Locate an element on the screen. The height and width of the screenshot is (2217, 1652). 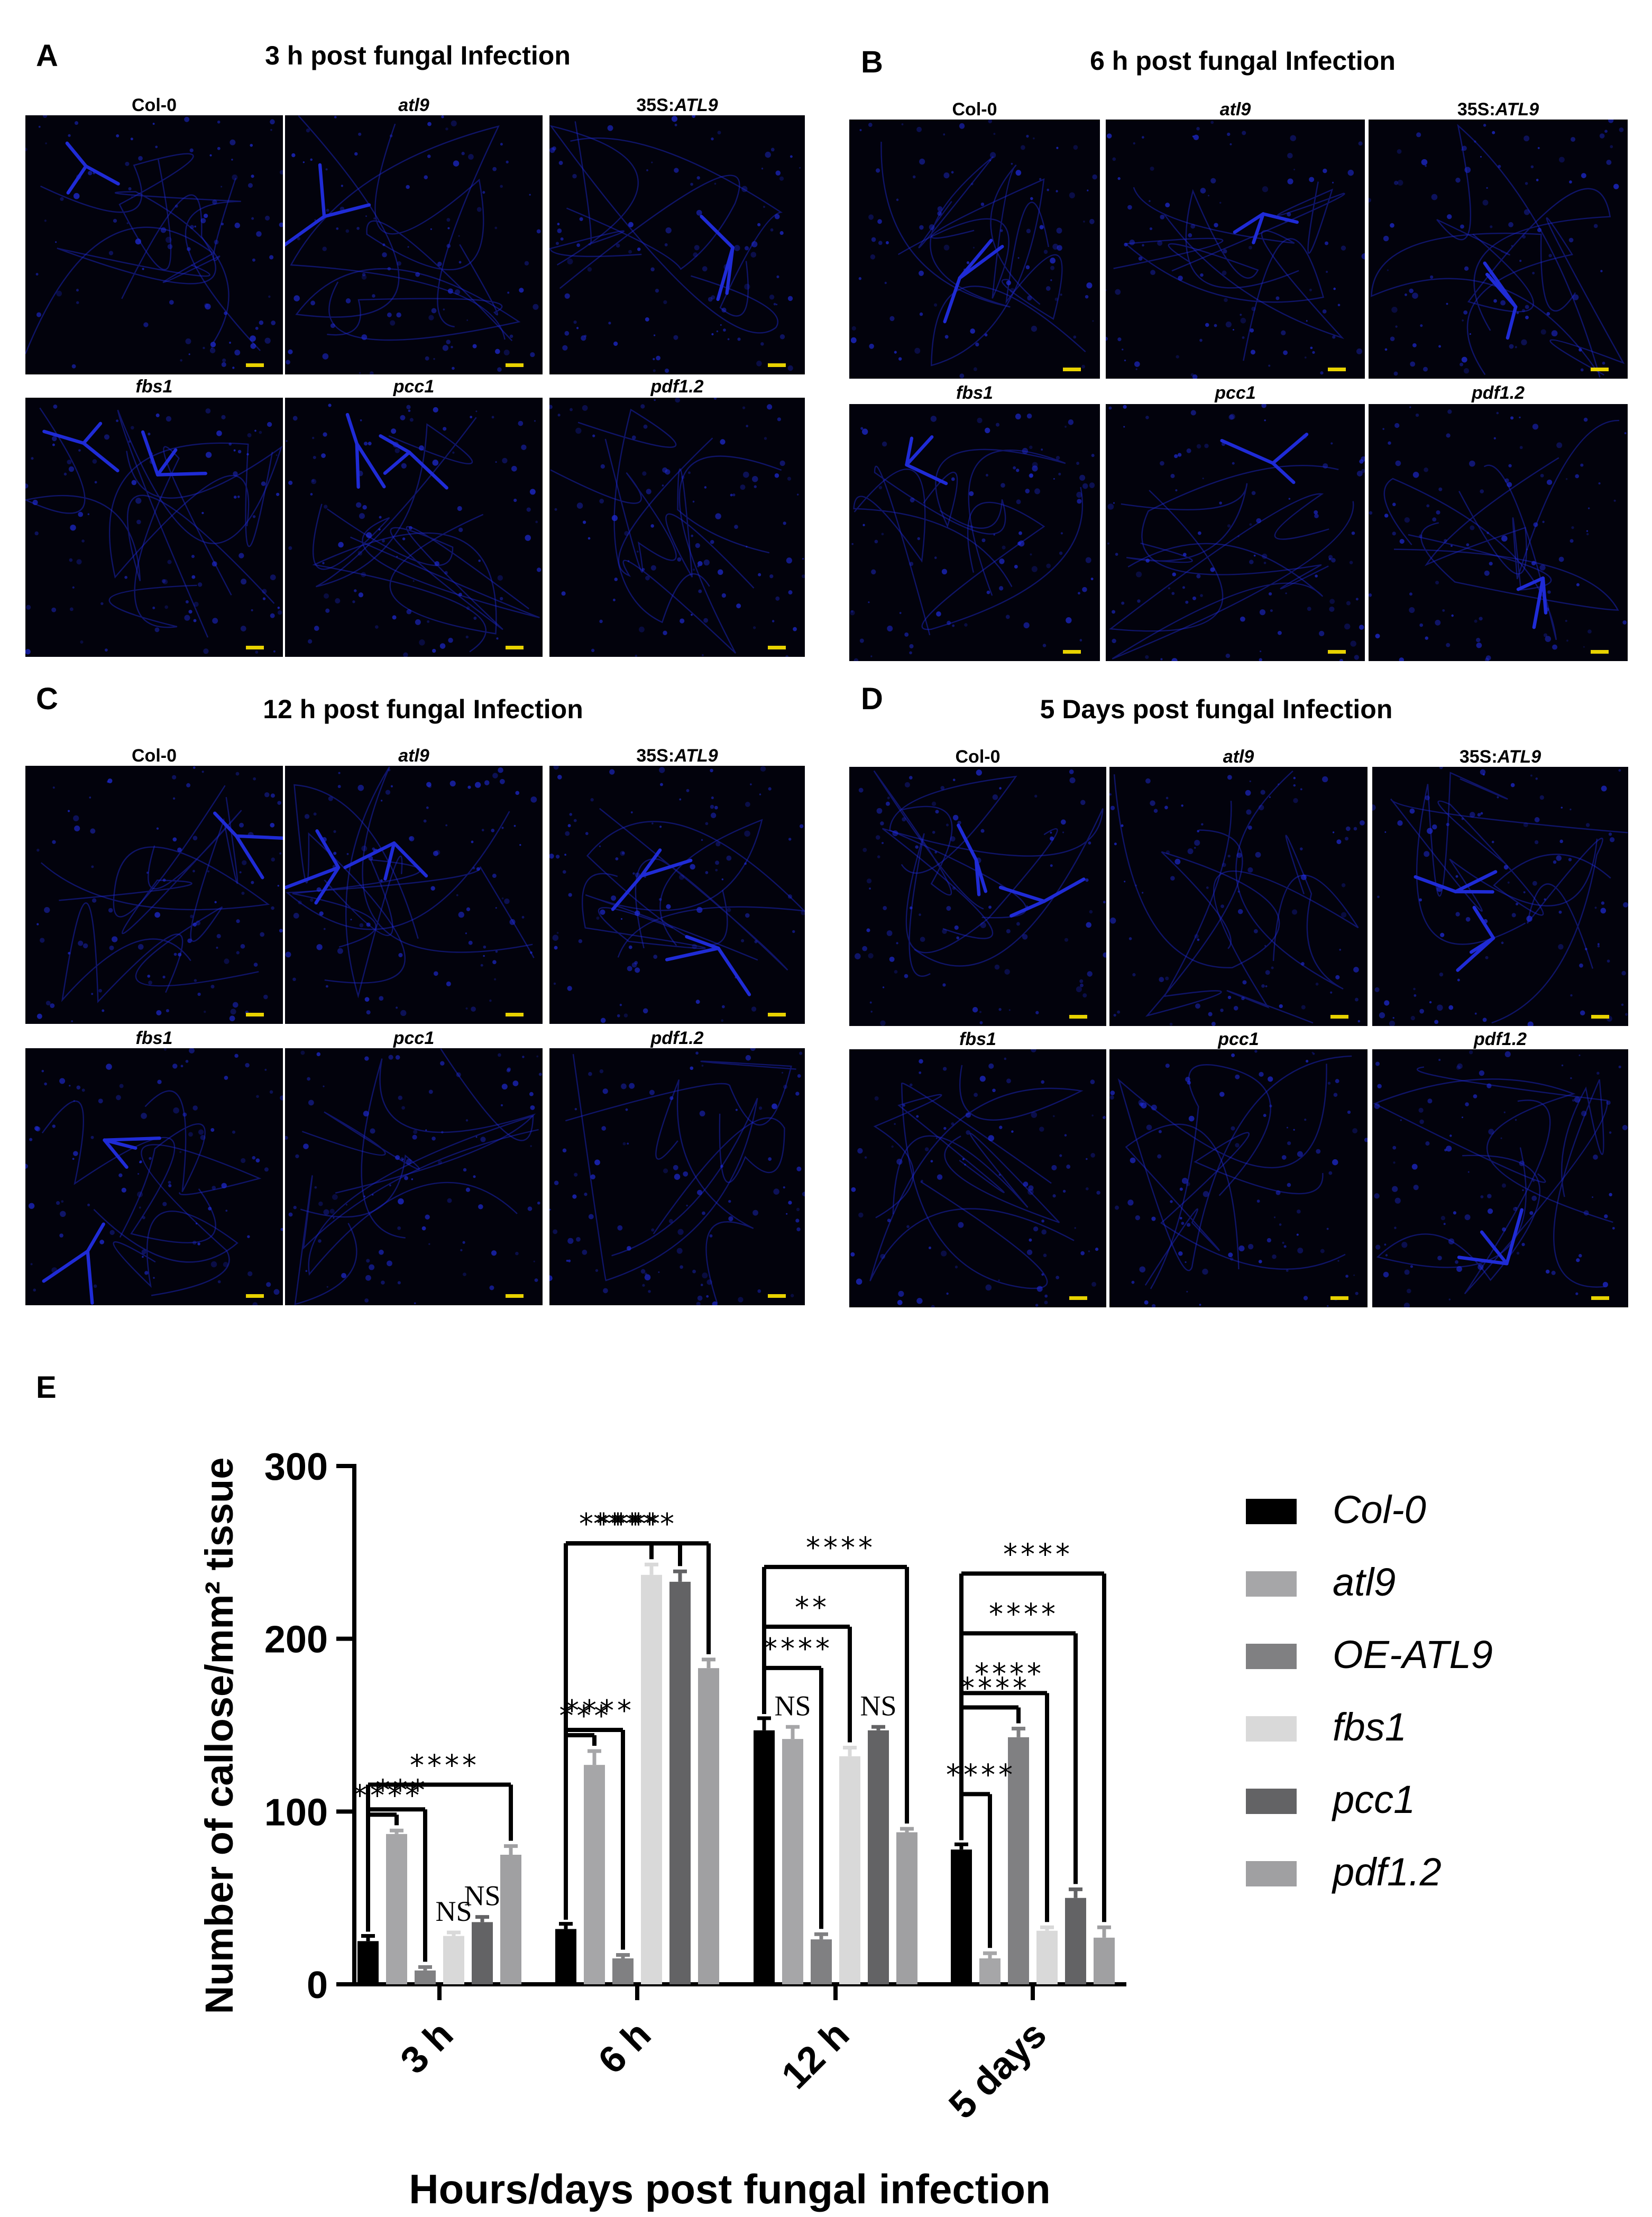
legend-label: atl9 is located at coordinates (1364, 1582).